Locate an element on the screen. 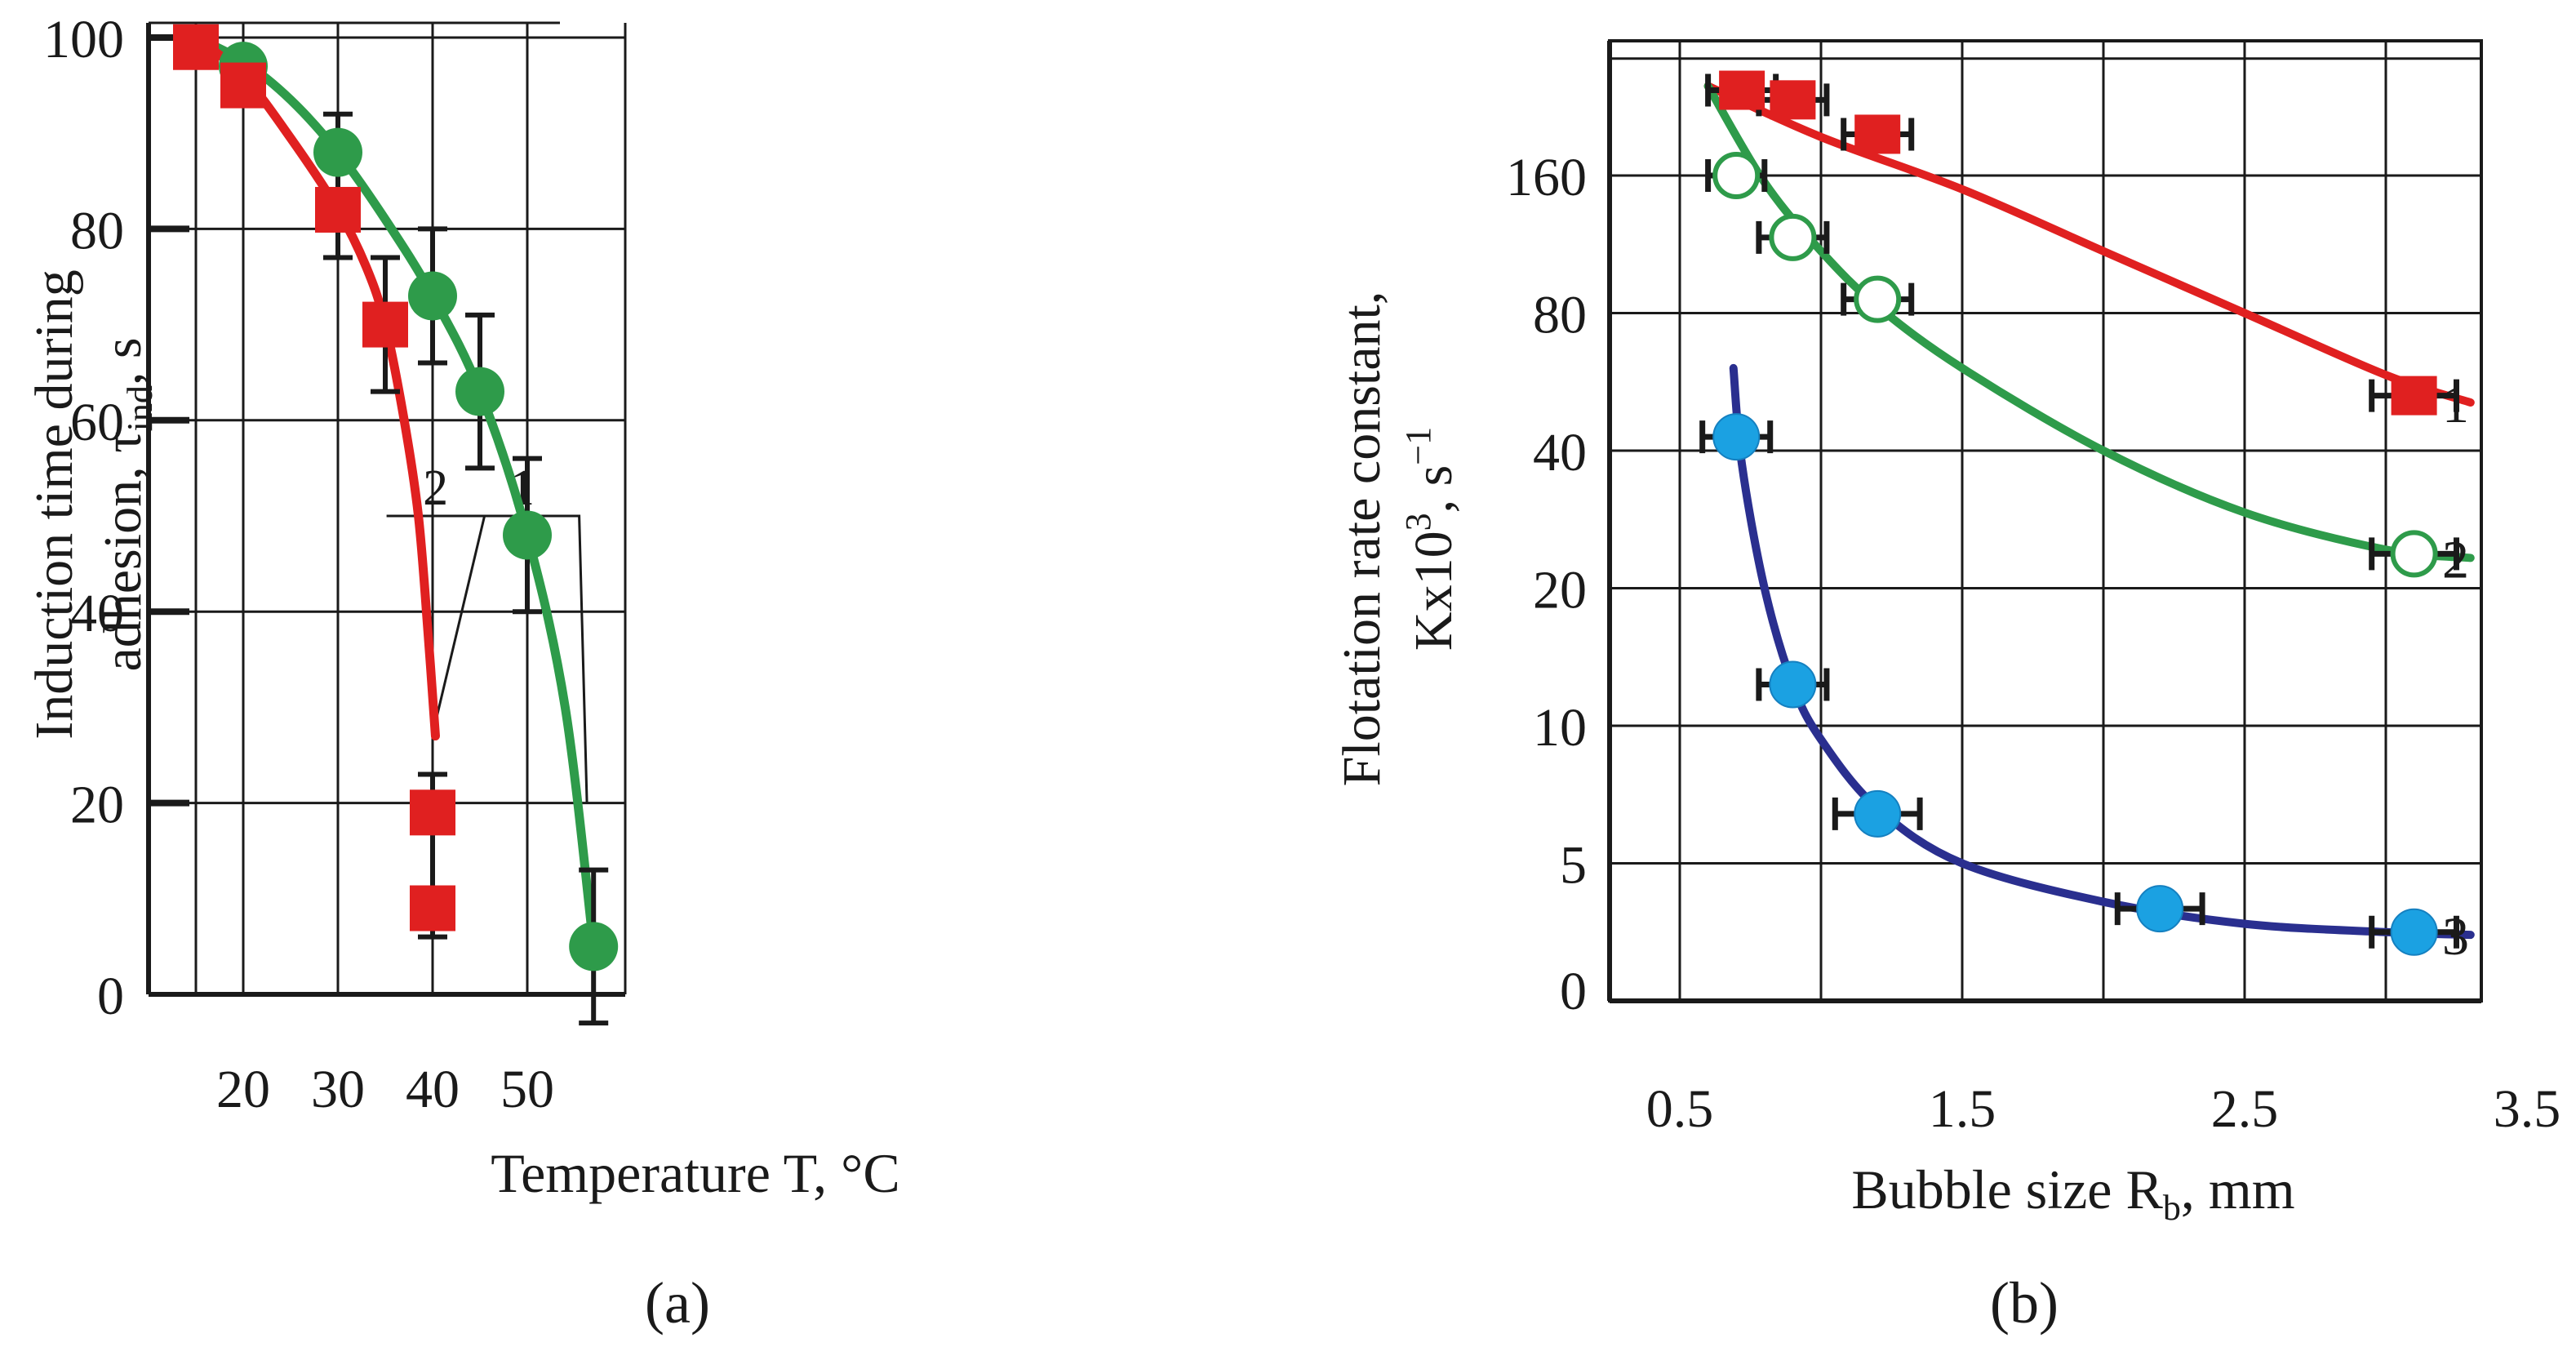  b-y-tick-label: 10 is located at coordinates (1560, 728).